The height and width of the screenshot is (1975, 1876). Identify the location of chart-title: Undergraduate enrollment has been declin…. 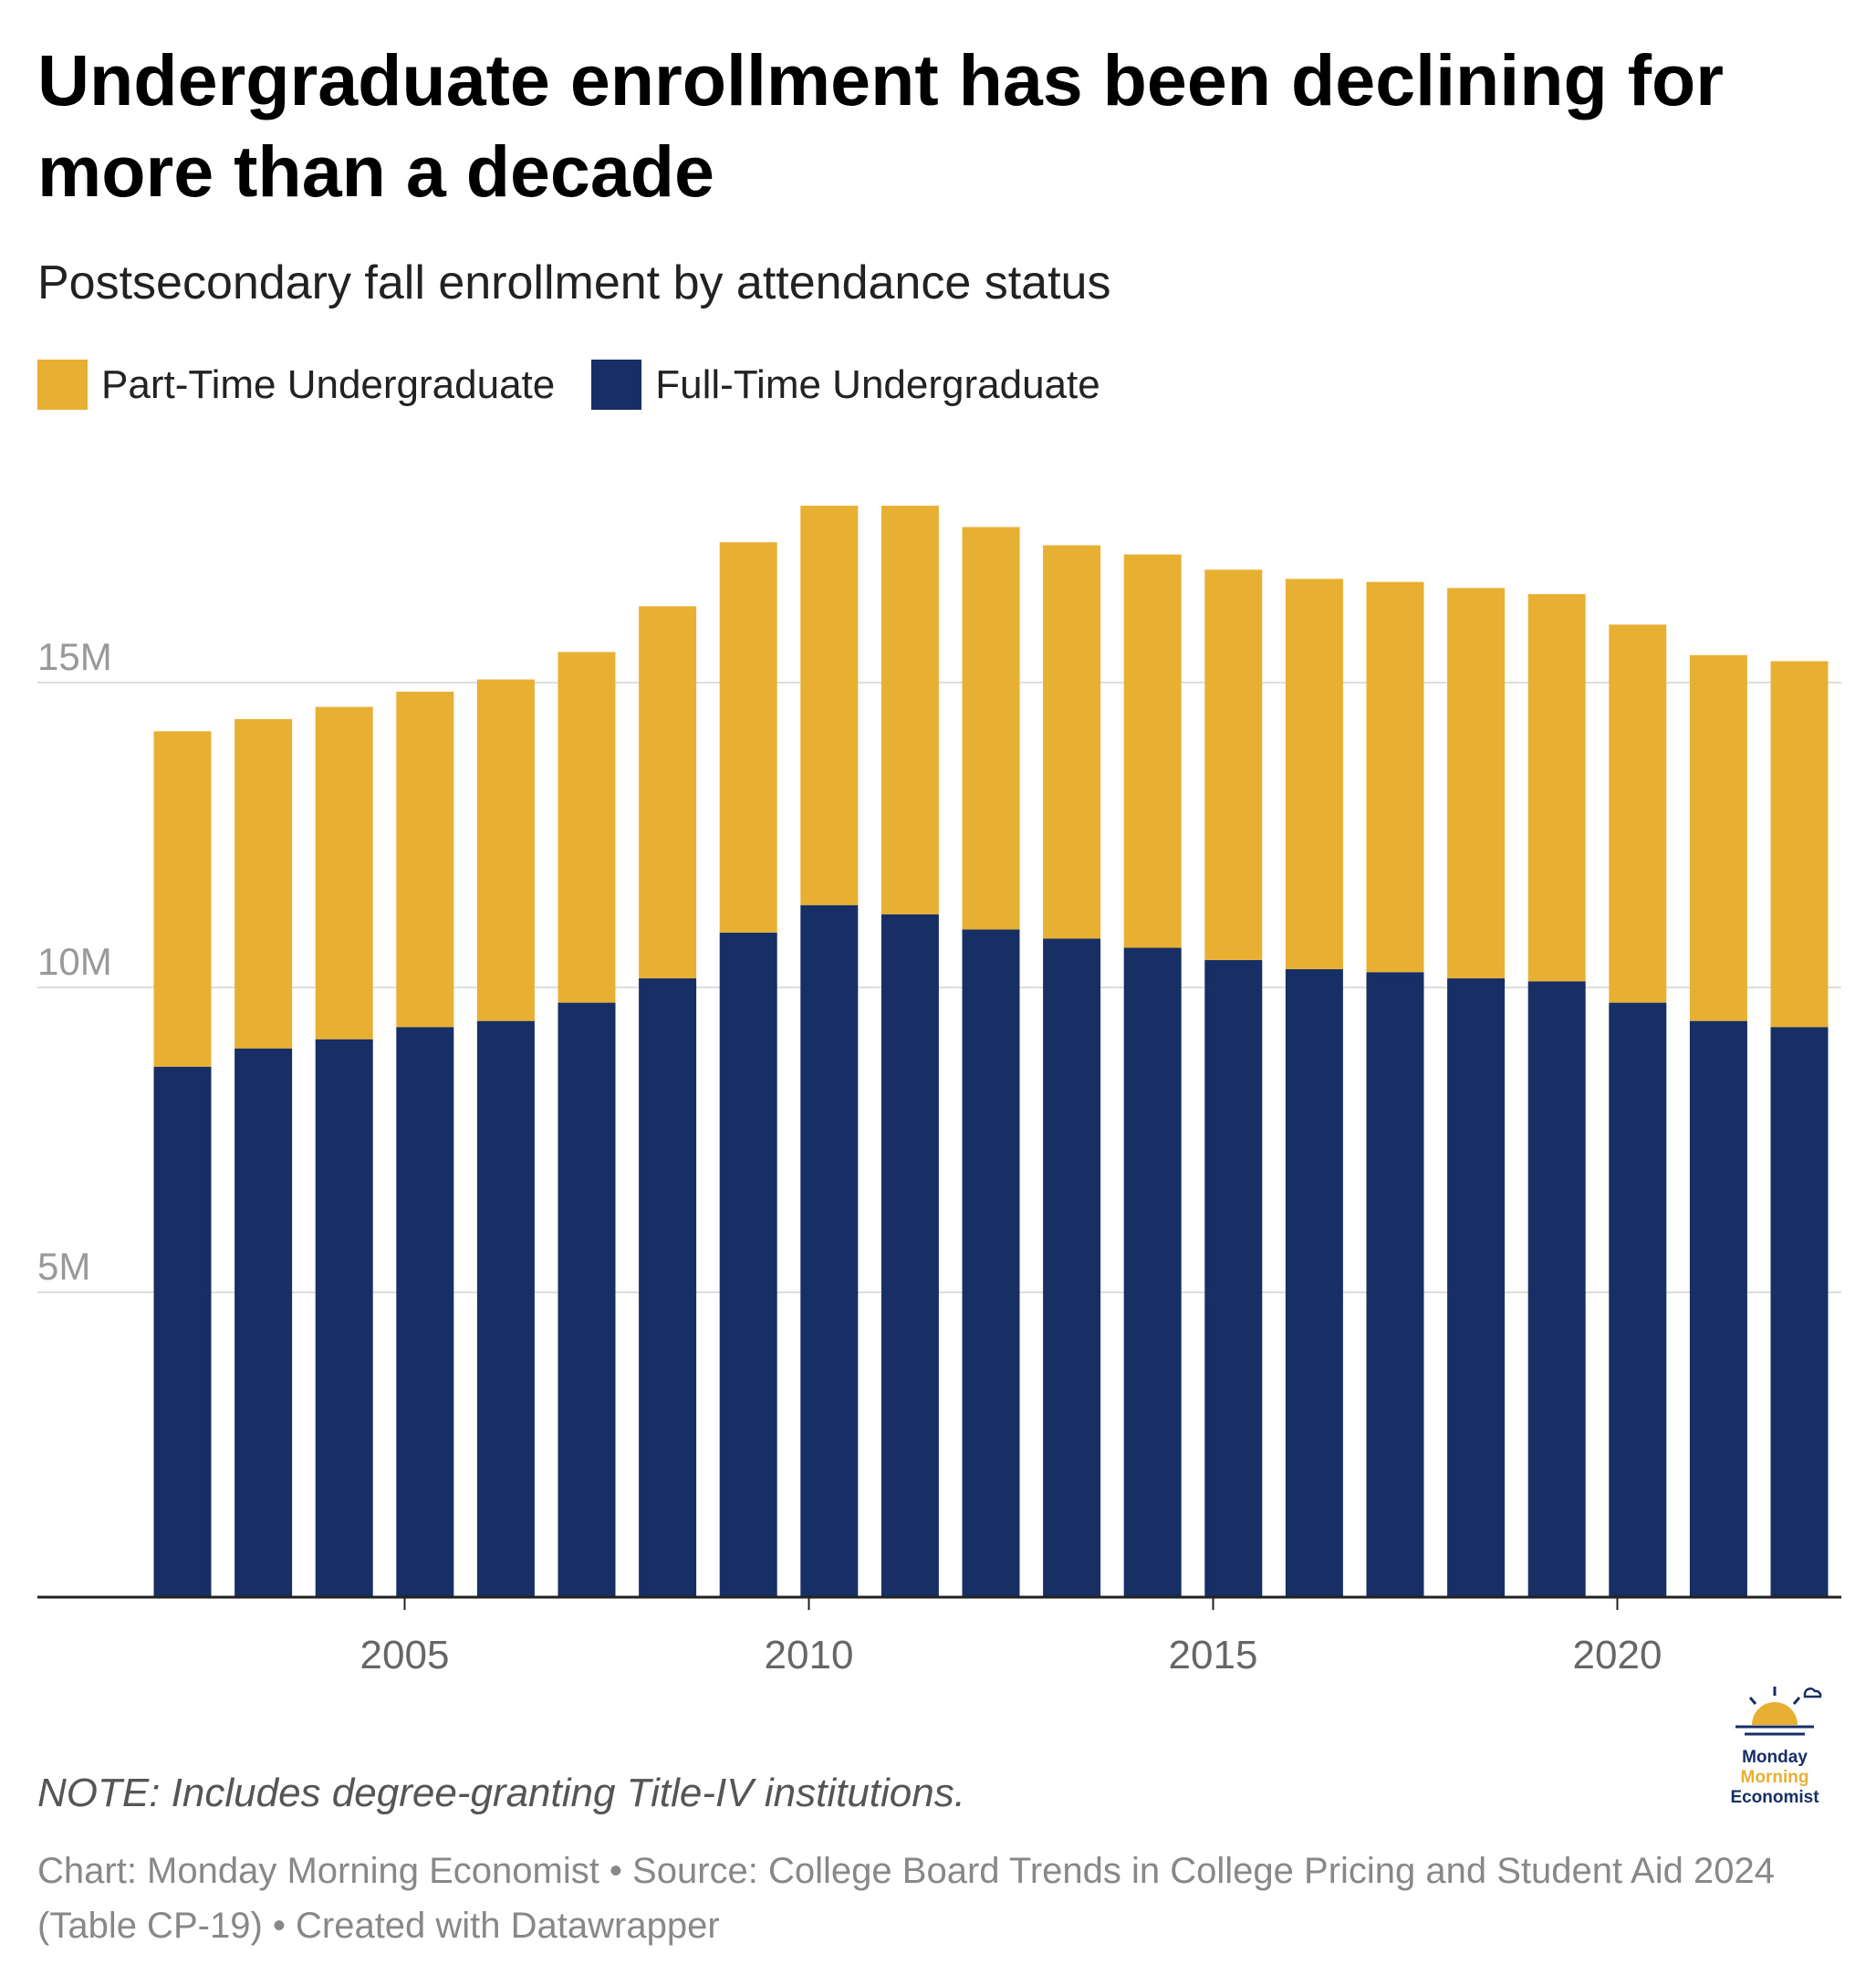
(881, 126).